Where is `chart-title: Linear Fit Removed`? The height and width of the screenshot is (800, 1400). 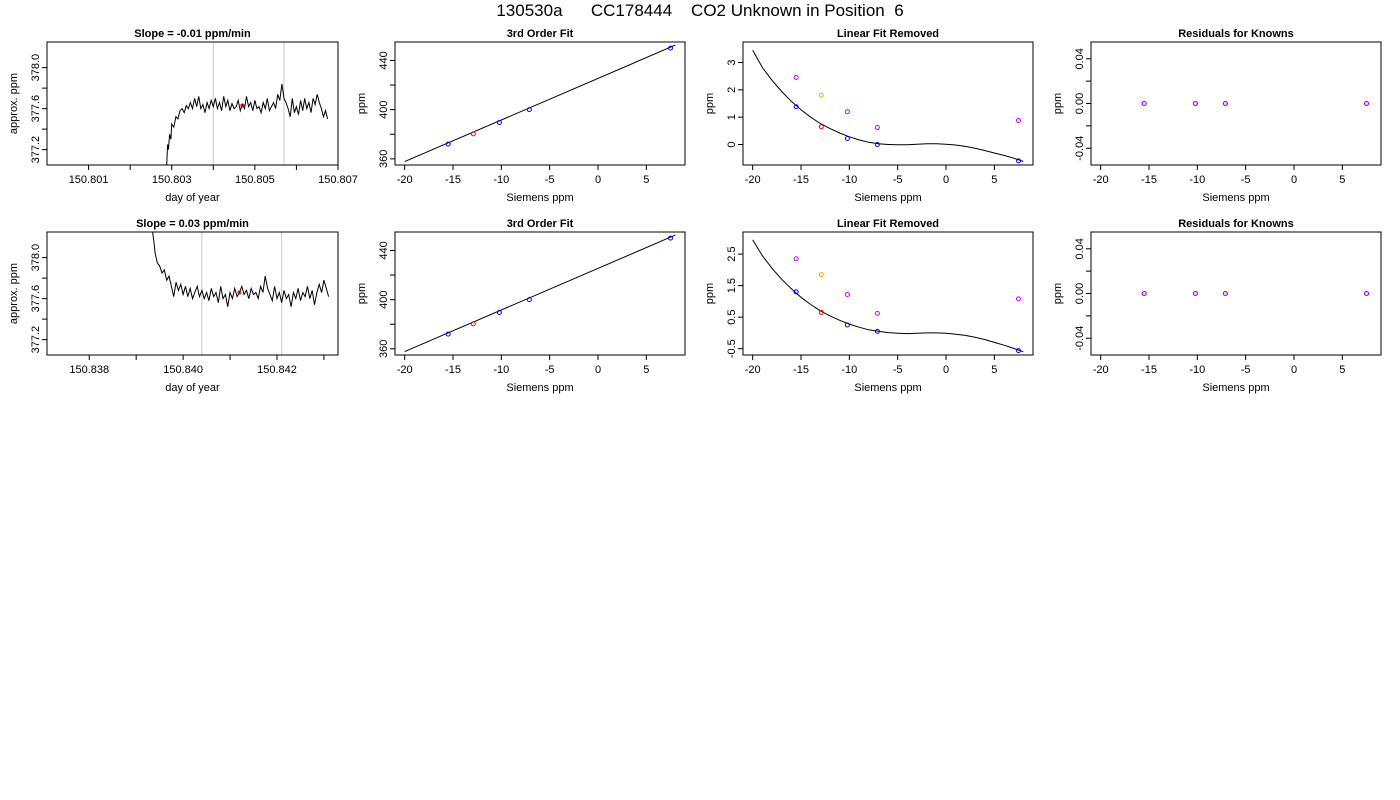 chart-title: Linear Fit Removed is located at coordinates (888, 34).